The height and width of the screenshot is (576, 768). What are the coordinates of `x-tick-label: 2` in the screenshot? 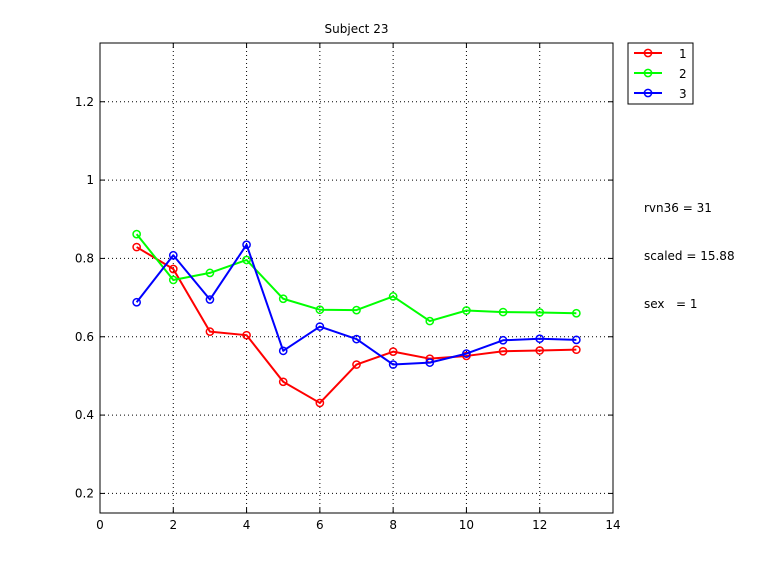 It's located at (173, 525).